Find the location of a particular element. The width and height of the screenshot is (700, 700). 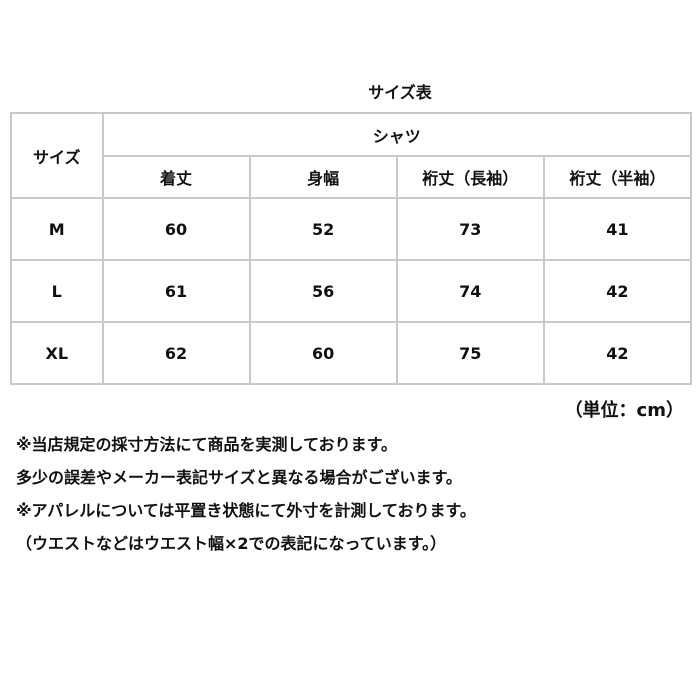

note-line: ※アパレルについては平置き状態にて外寸を計測しております。 is located at coordinates (246, 510).